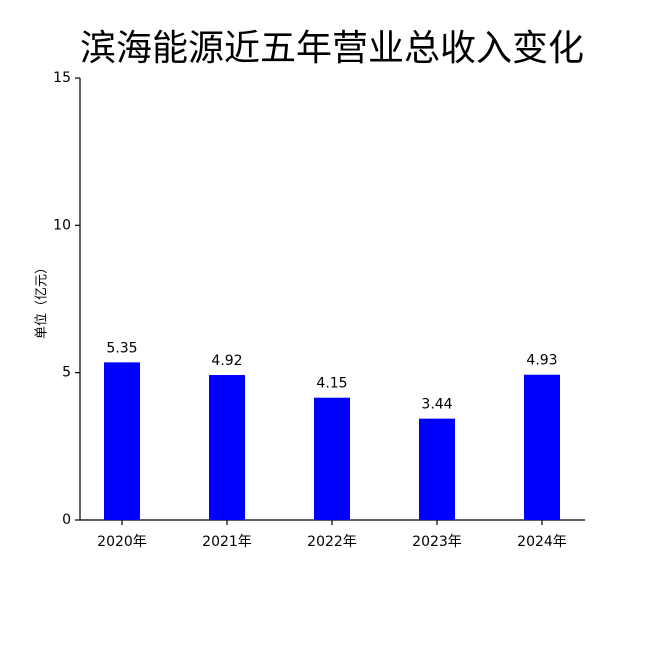 The height and width of the screenshot is (650, 650). What do you see at coordinates (62, 78) in the screenshot?
I see `y-tick-label: 15` at bounding box center [62, 78].